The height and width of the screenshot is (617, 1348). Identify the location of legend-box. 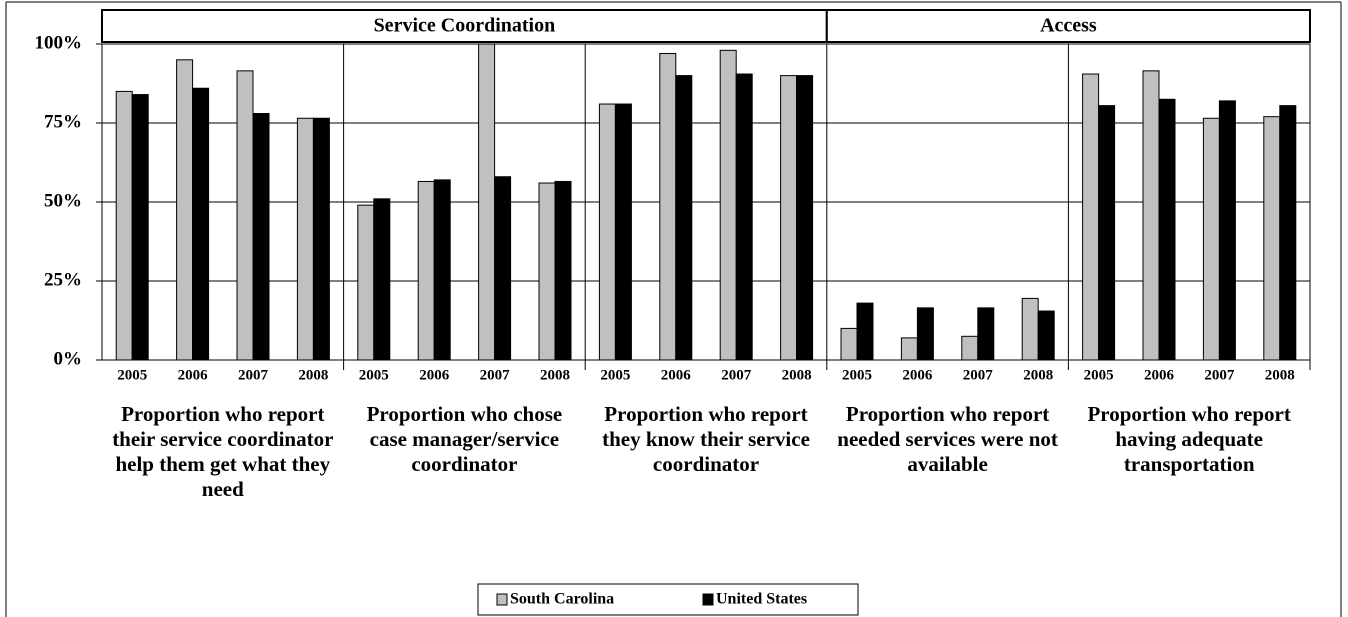
(668, 599).